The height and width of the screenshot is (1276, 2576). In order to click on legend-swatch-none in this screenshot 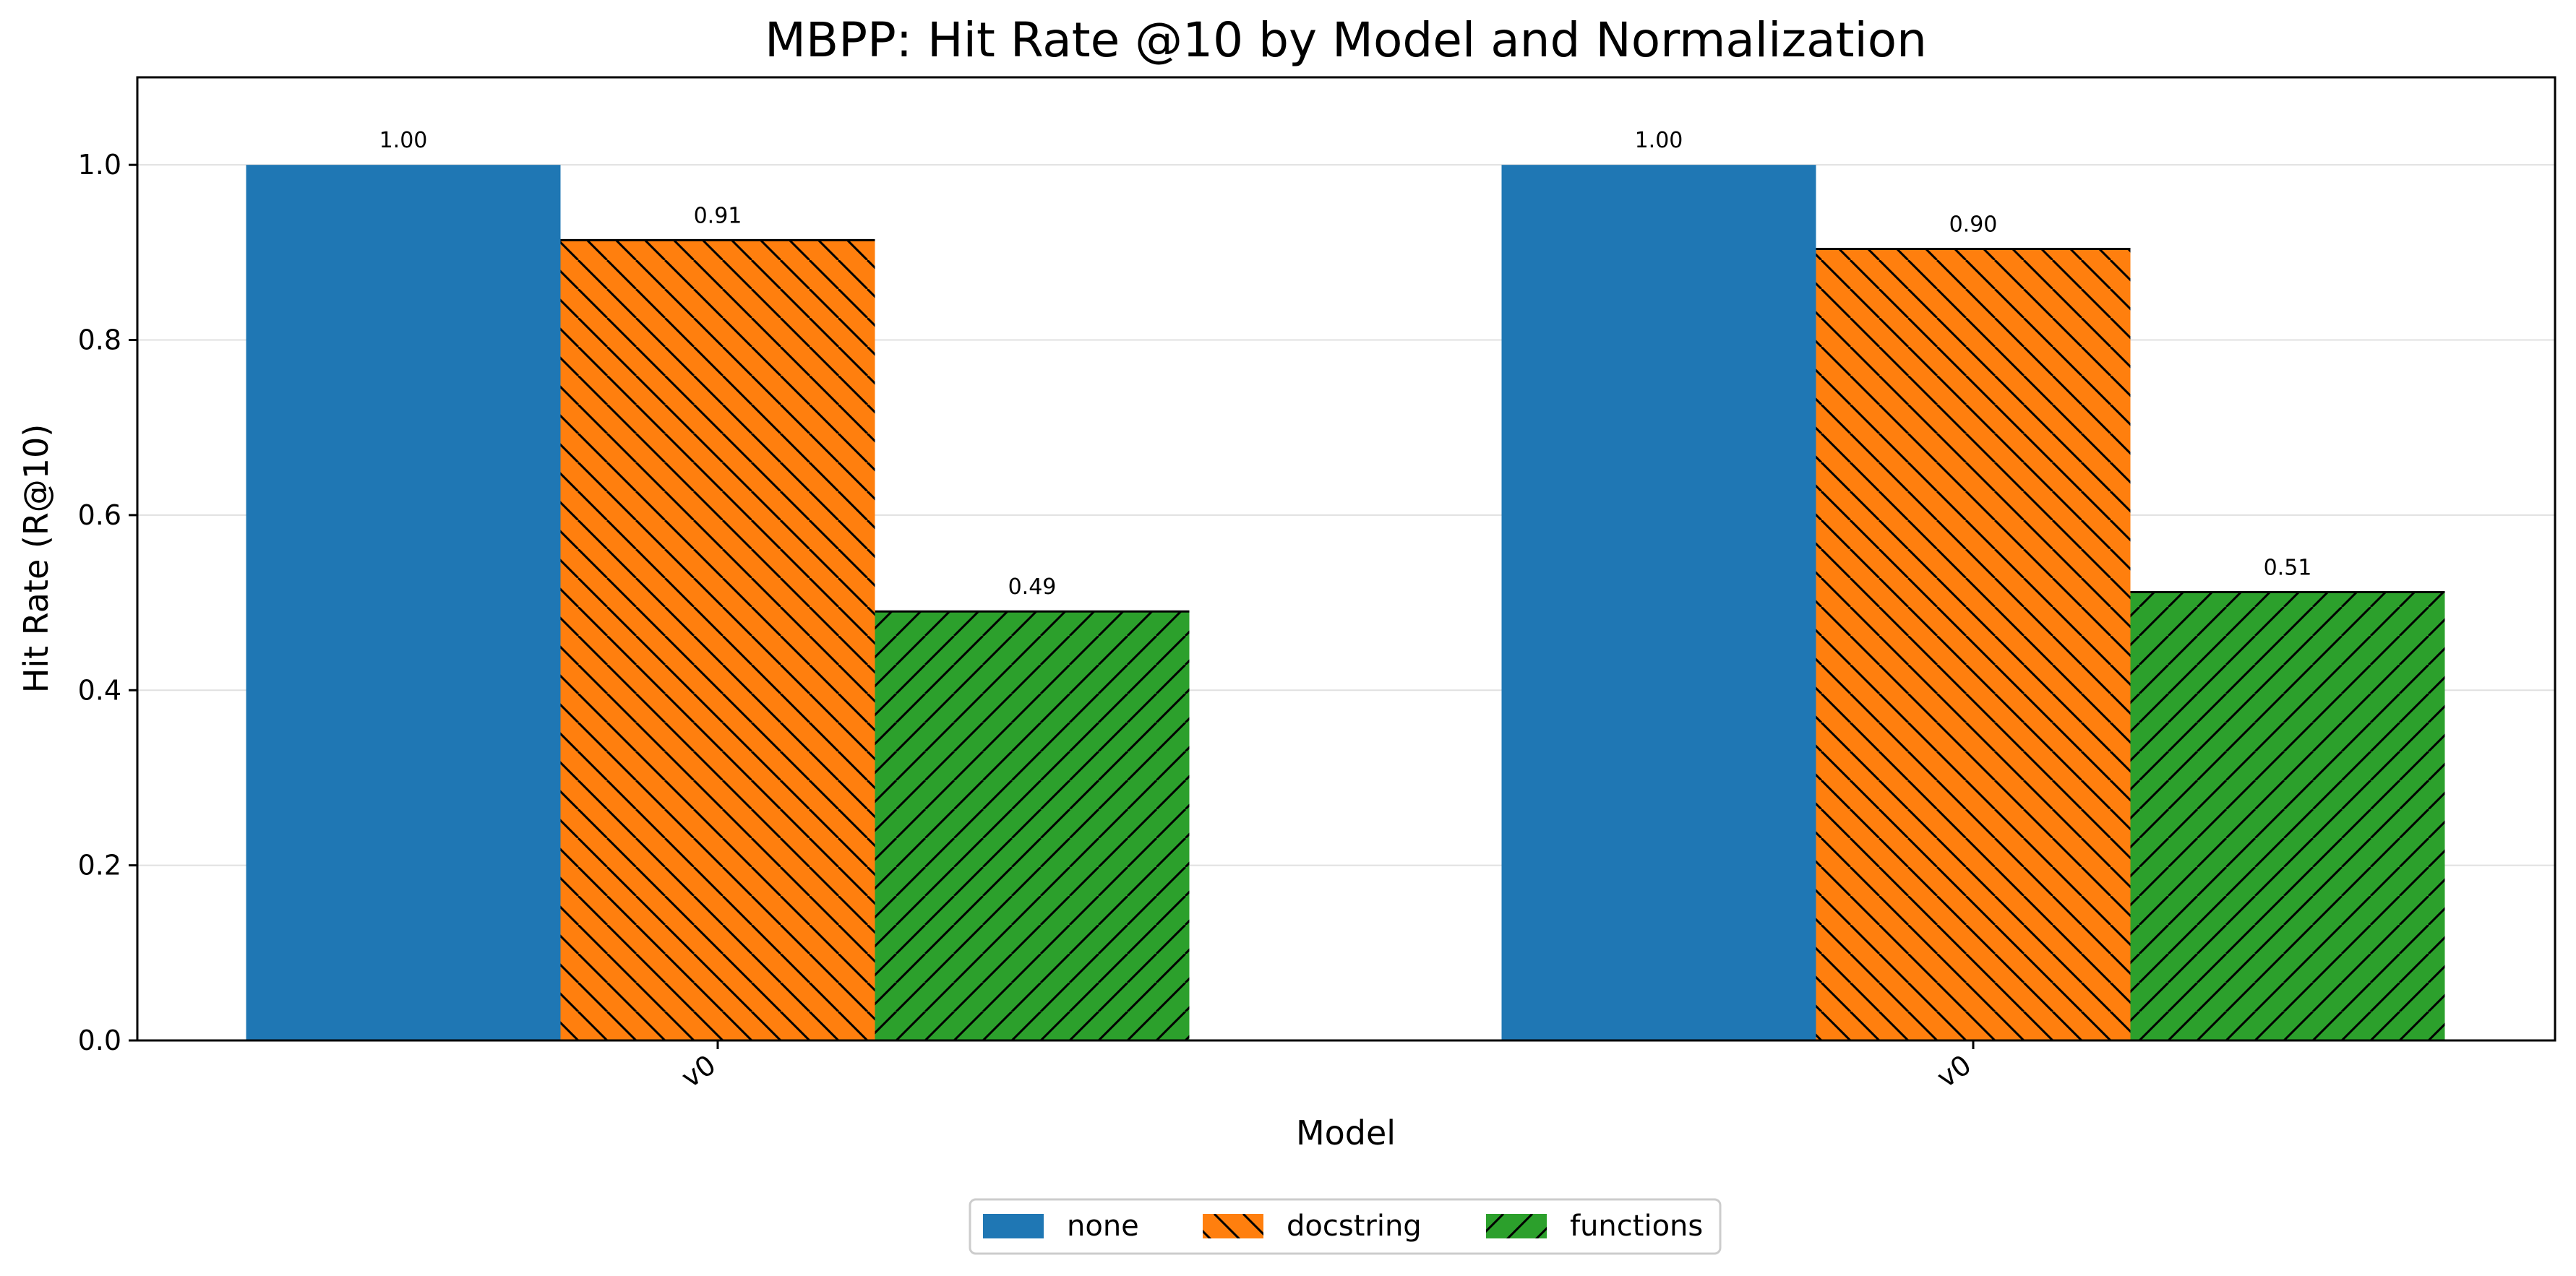, I will do `click(1014, 1226)`.